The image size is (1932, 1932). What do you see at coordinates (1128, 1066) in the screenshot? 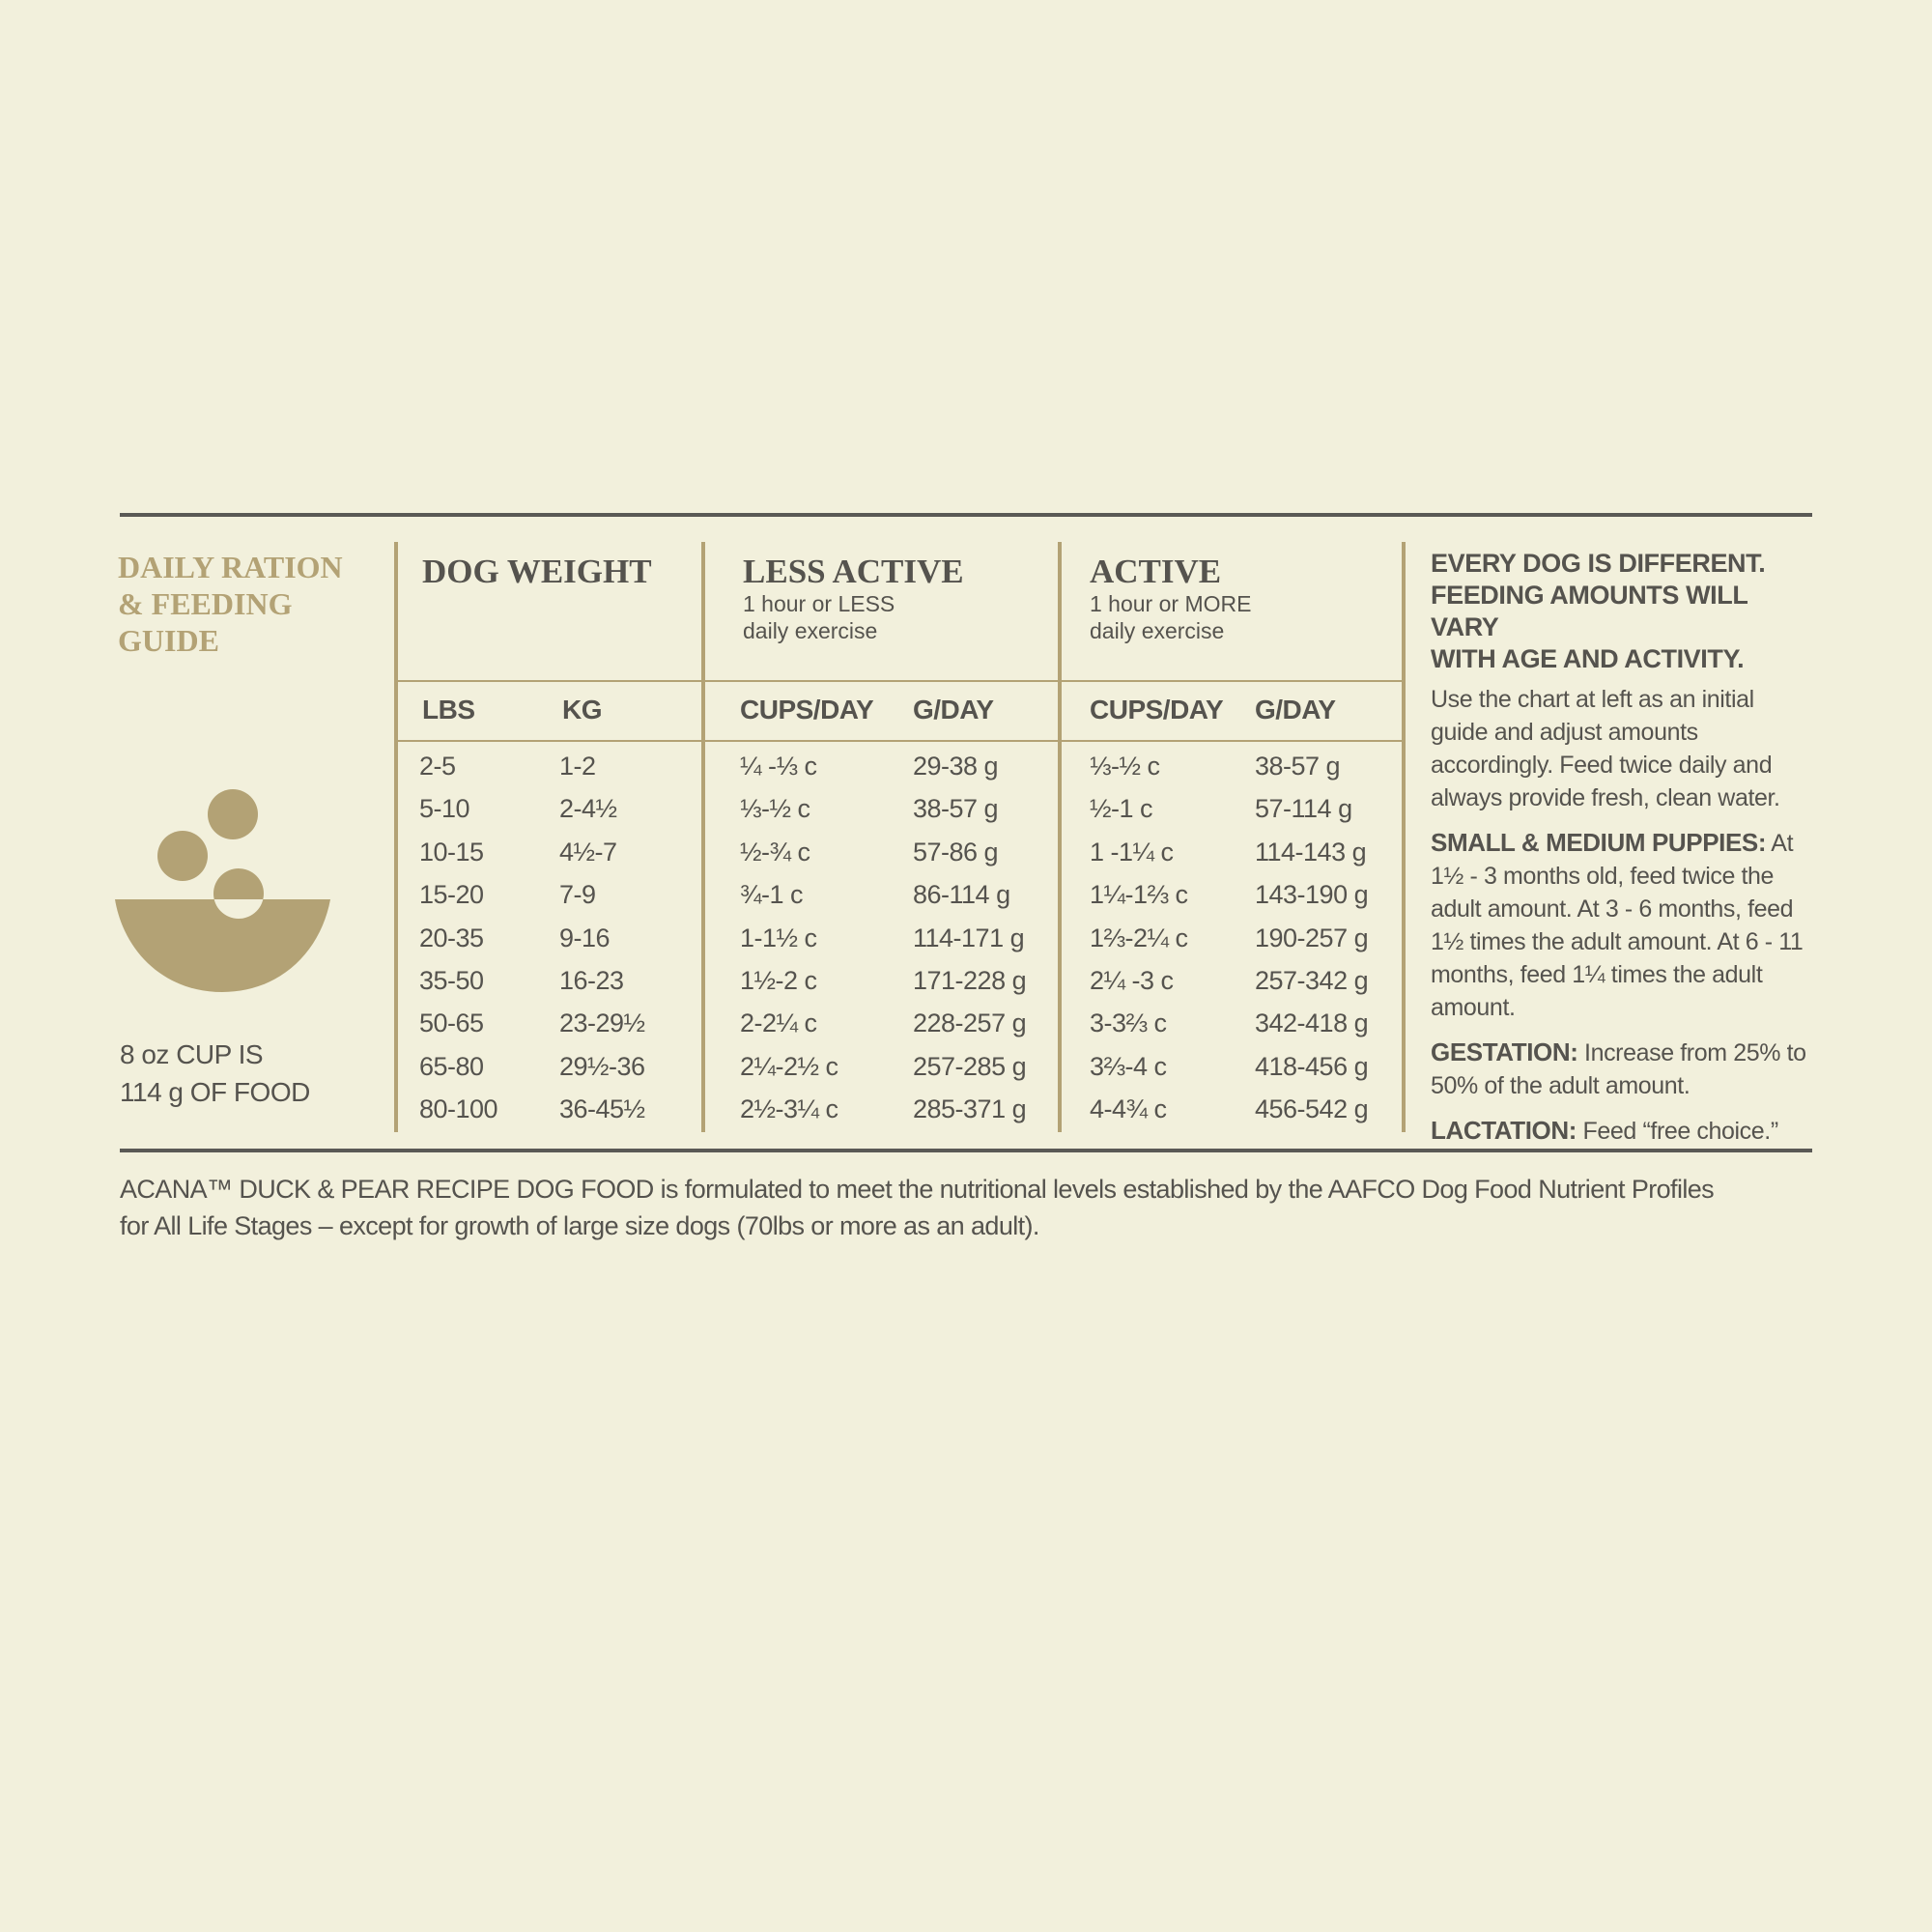
I see `table-cell: 3⅔-4 c` at bounding box center [1128, 1066].